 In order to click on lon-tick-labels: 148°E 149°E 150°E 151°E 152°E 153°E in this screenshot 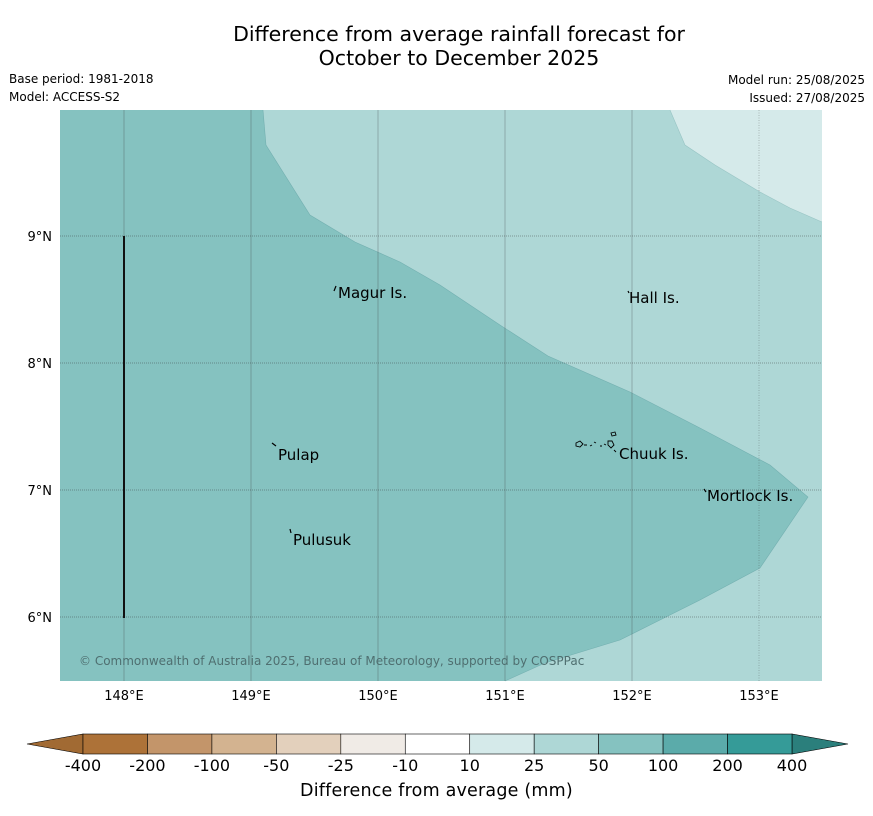, I will do `click(441, 696)`.